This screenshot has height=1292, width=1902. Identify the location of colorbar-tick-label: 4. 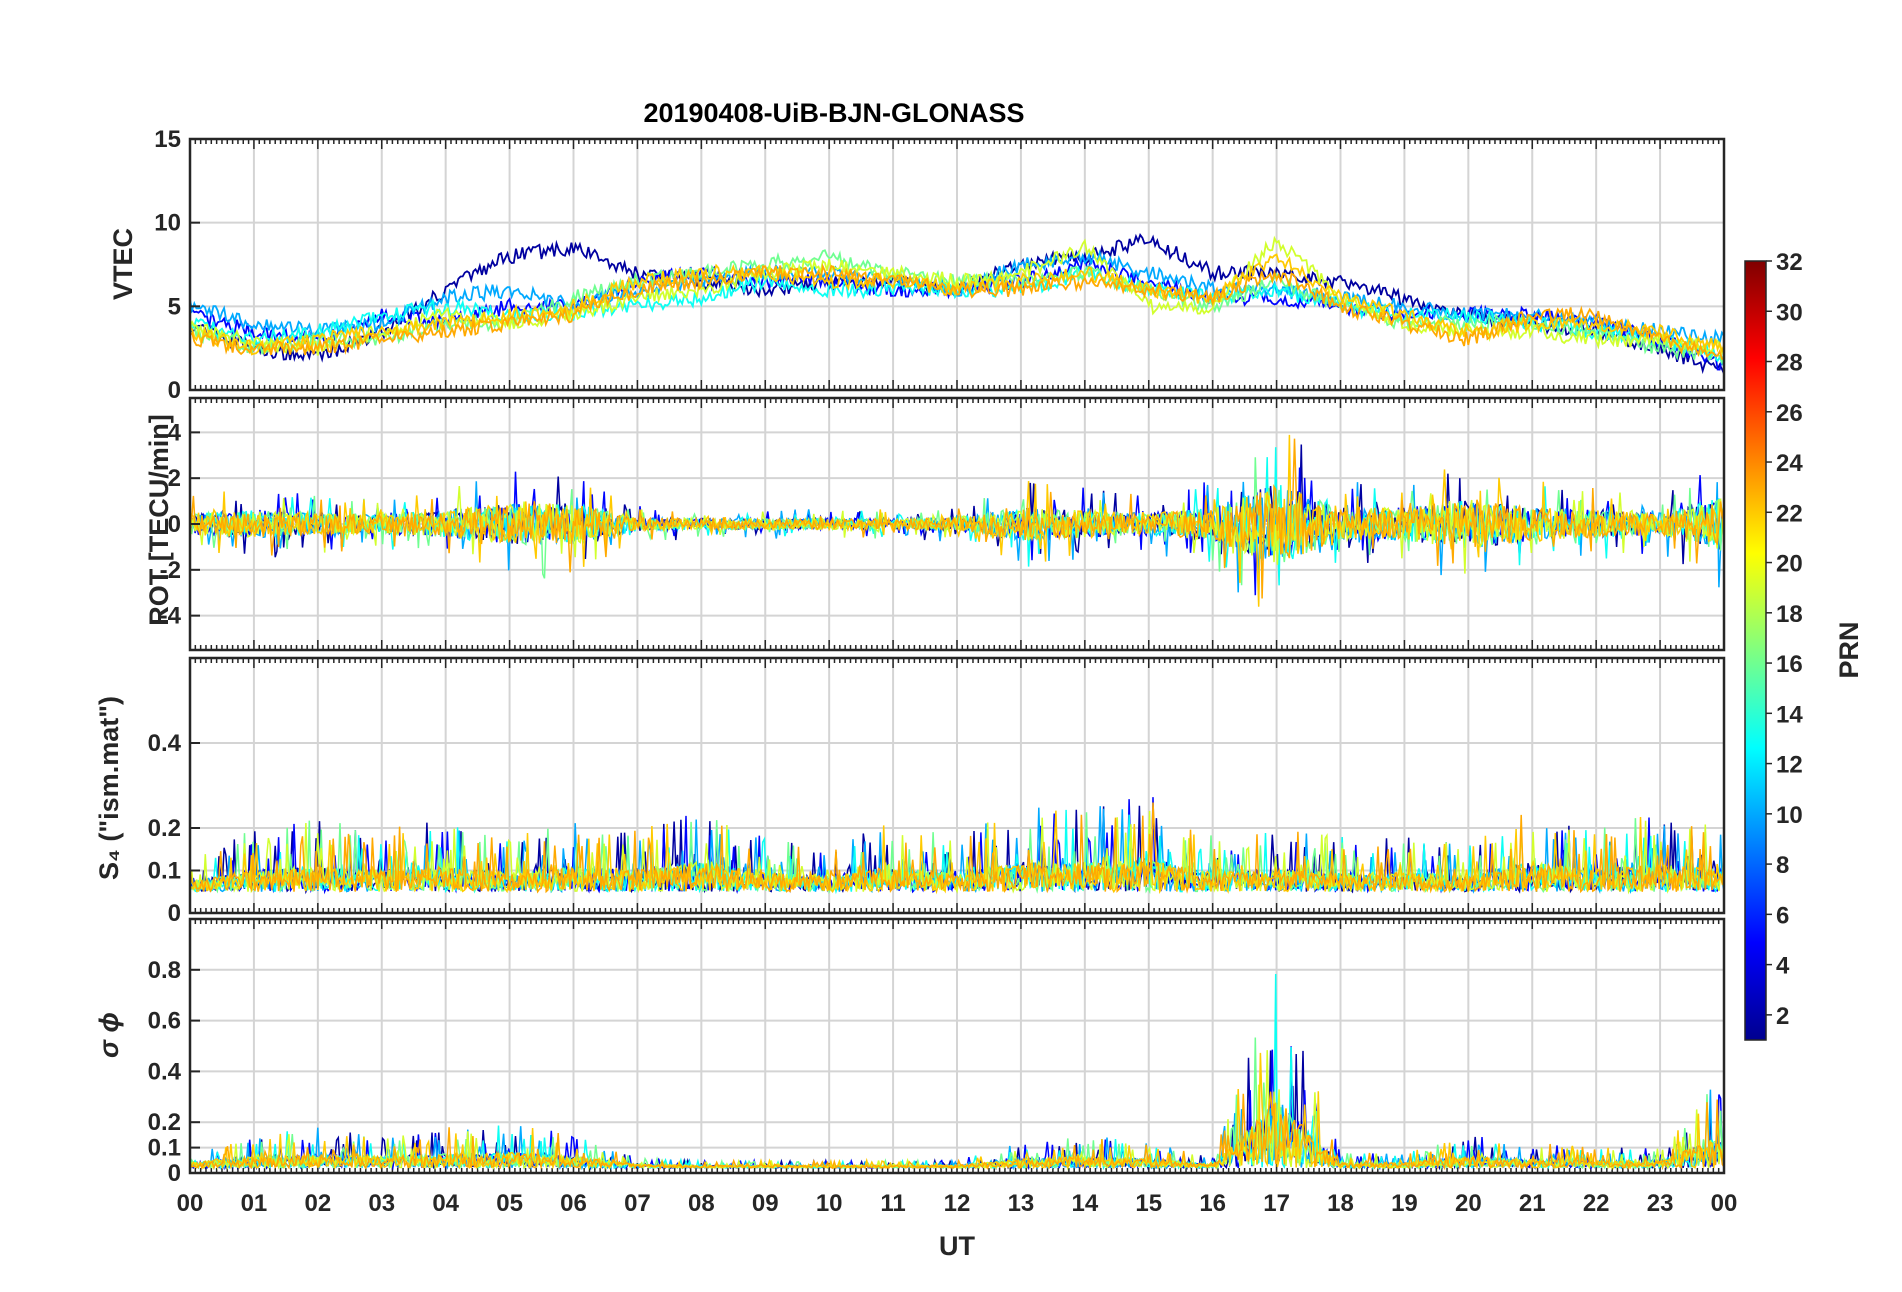
(1783, 966).